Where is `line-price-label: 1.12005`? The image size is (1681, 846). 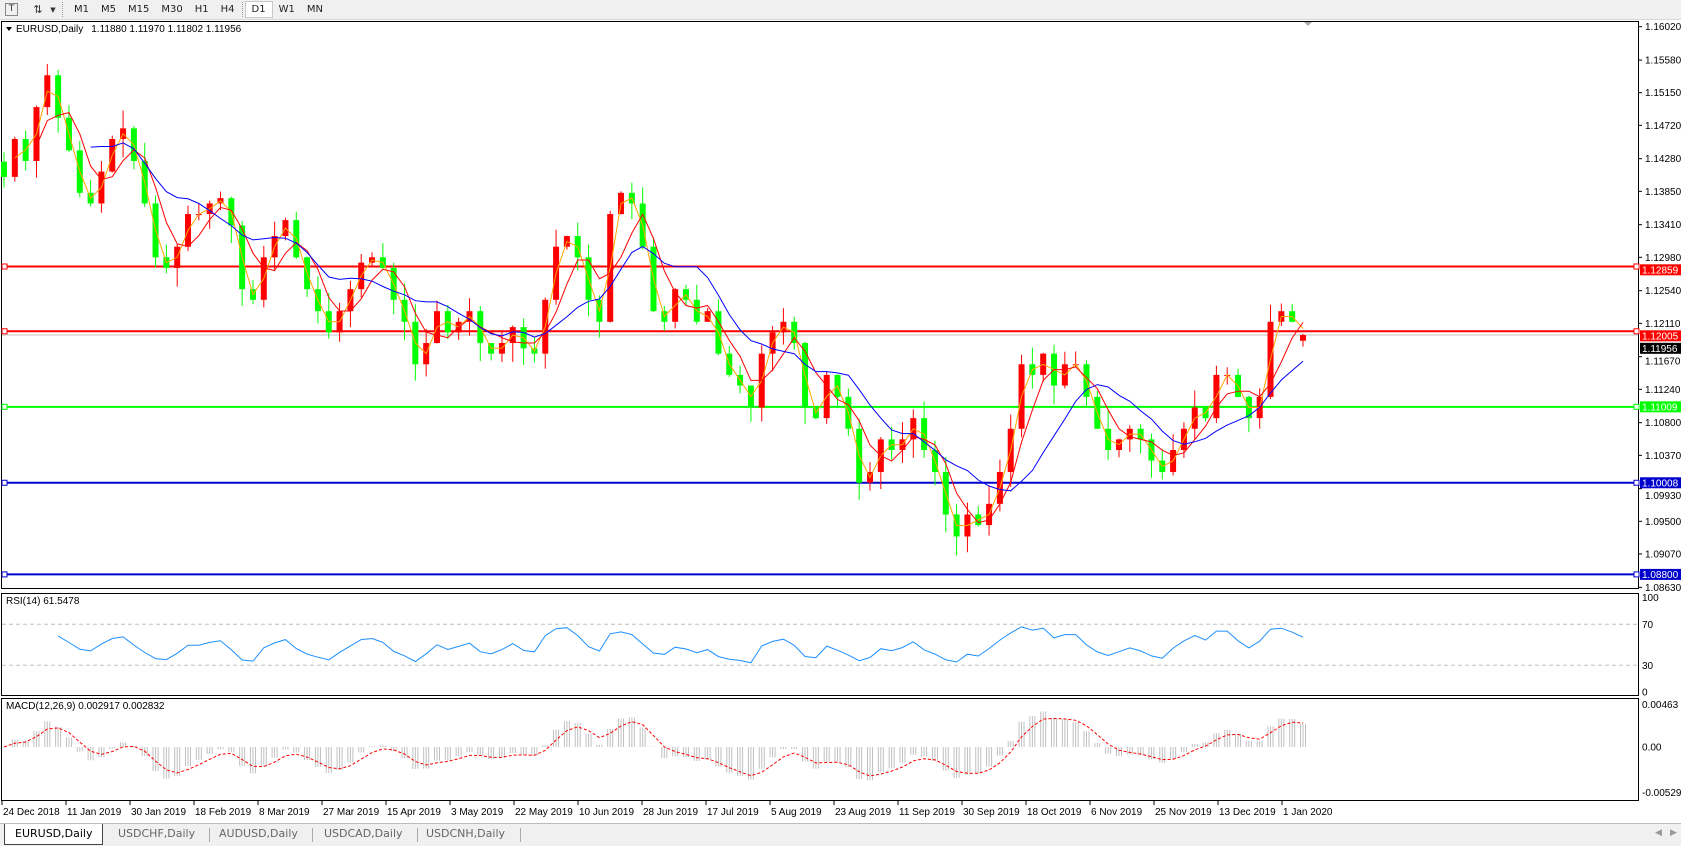 line-price-label: 1.12005 is located at coordinates (1660, 336).